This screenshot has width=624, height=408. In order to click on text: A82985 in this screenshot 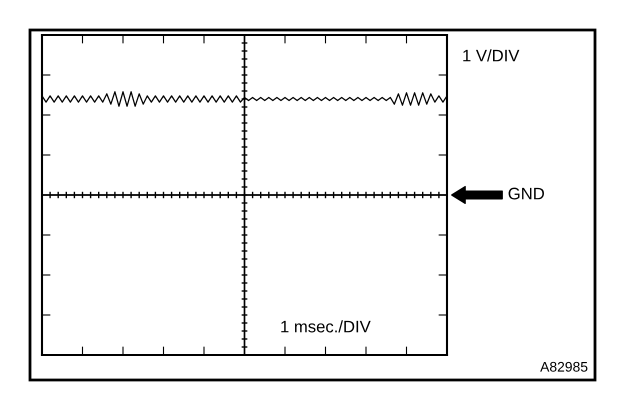, I will do `click(564, 367)`.